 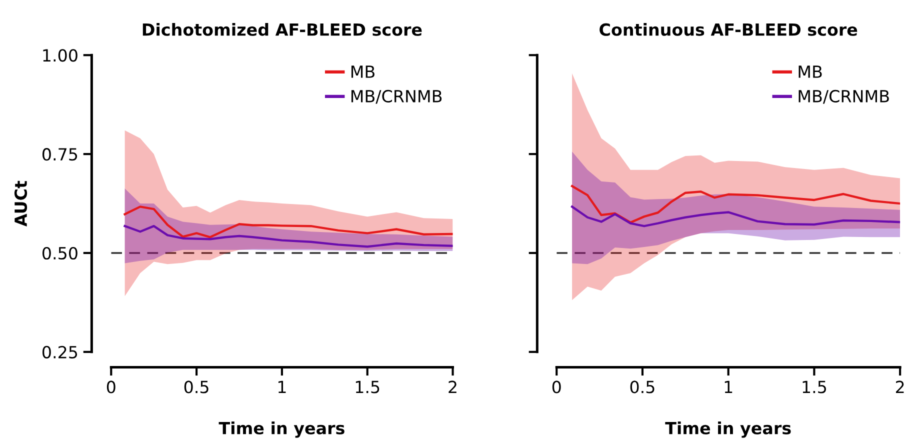 What do you see at coordinates (21, 203) in the screenshot?
I see `y-axis-title: AUCt` at bounding box center [21, 203].